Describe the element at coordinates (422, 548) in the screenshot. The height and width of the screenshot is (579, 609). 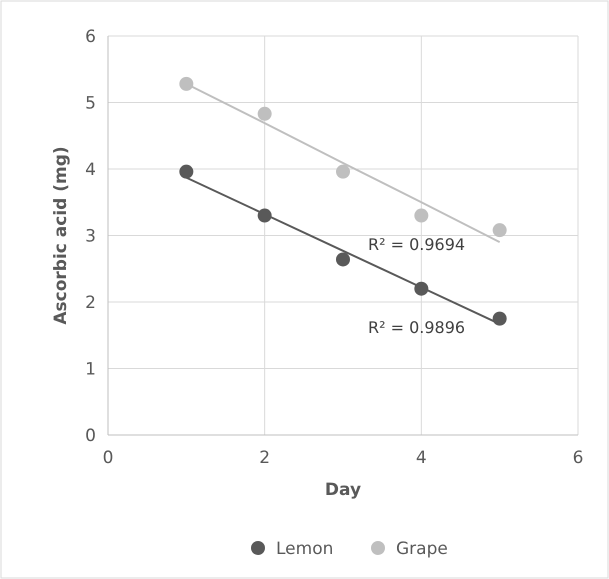
I see `legend-label: Grape` at that location.